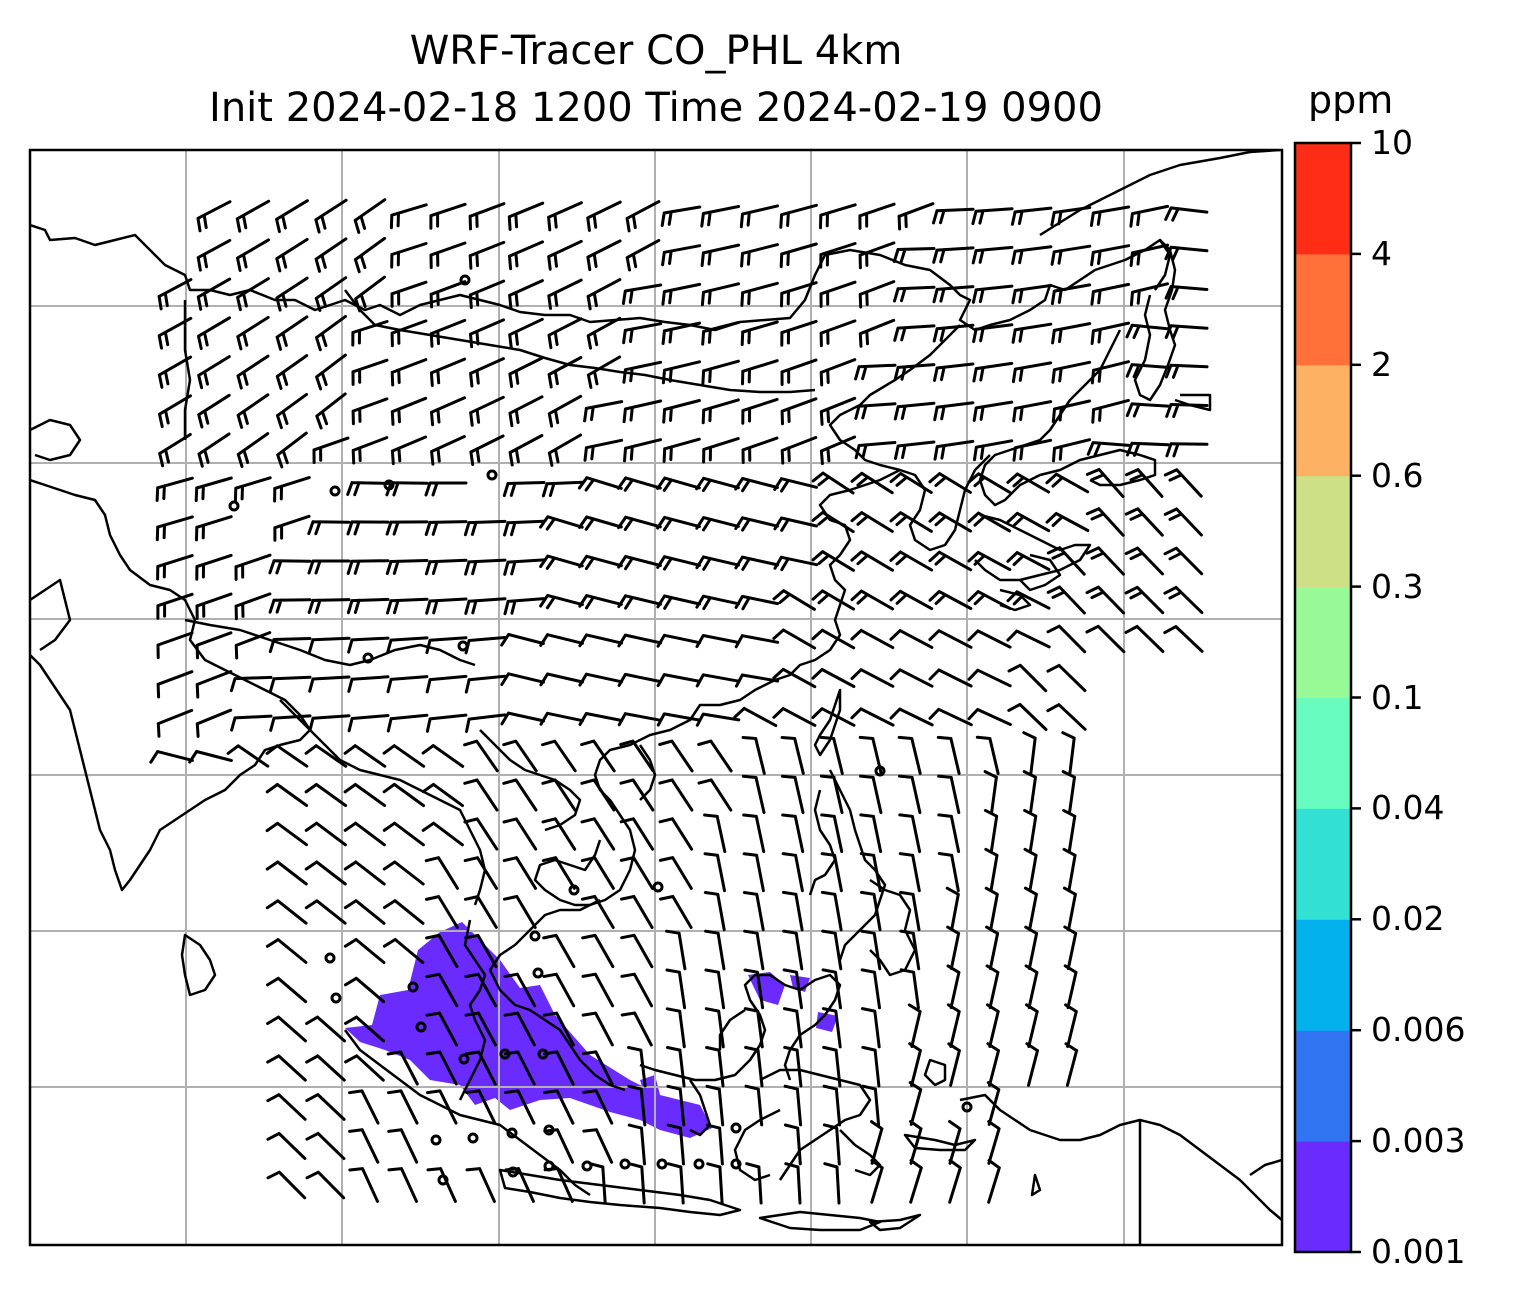  What do you see at coordinates (1323, 199) in the screenshot?
I see `colorbar-segment` at bounding box center [1323, 199].